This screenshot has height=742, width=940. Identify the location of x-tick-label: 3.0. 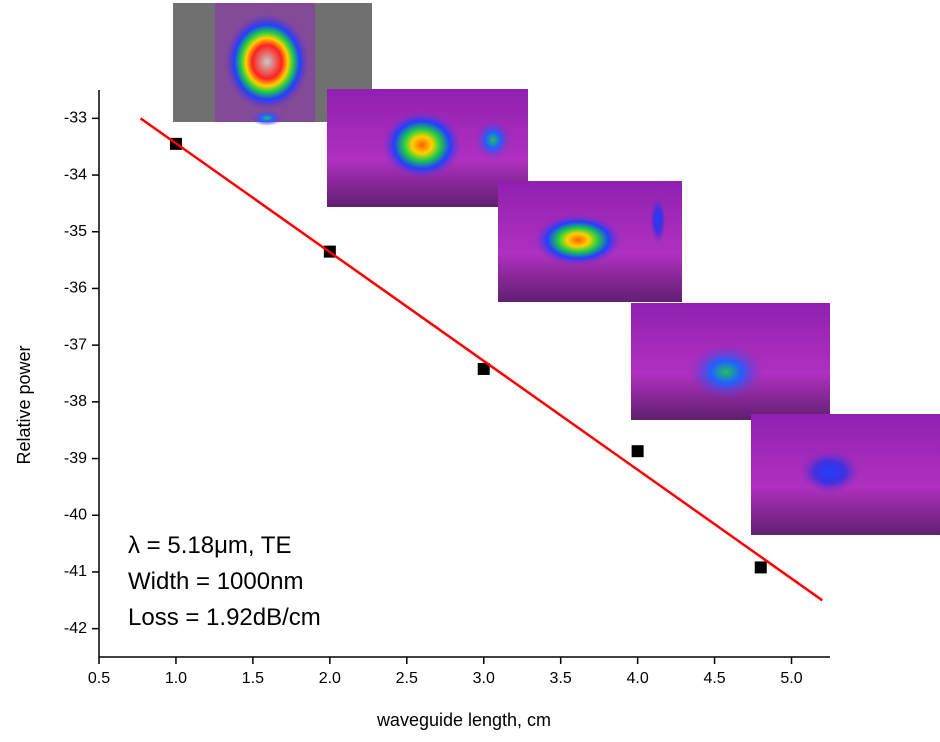
(484, 678).